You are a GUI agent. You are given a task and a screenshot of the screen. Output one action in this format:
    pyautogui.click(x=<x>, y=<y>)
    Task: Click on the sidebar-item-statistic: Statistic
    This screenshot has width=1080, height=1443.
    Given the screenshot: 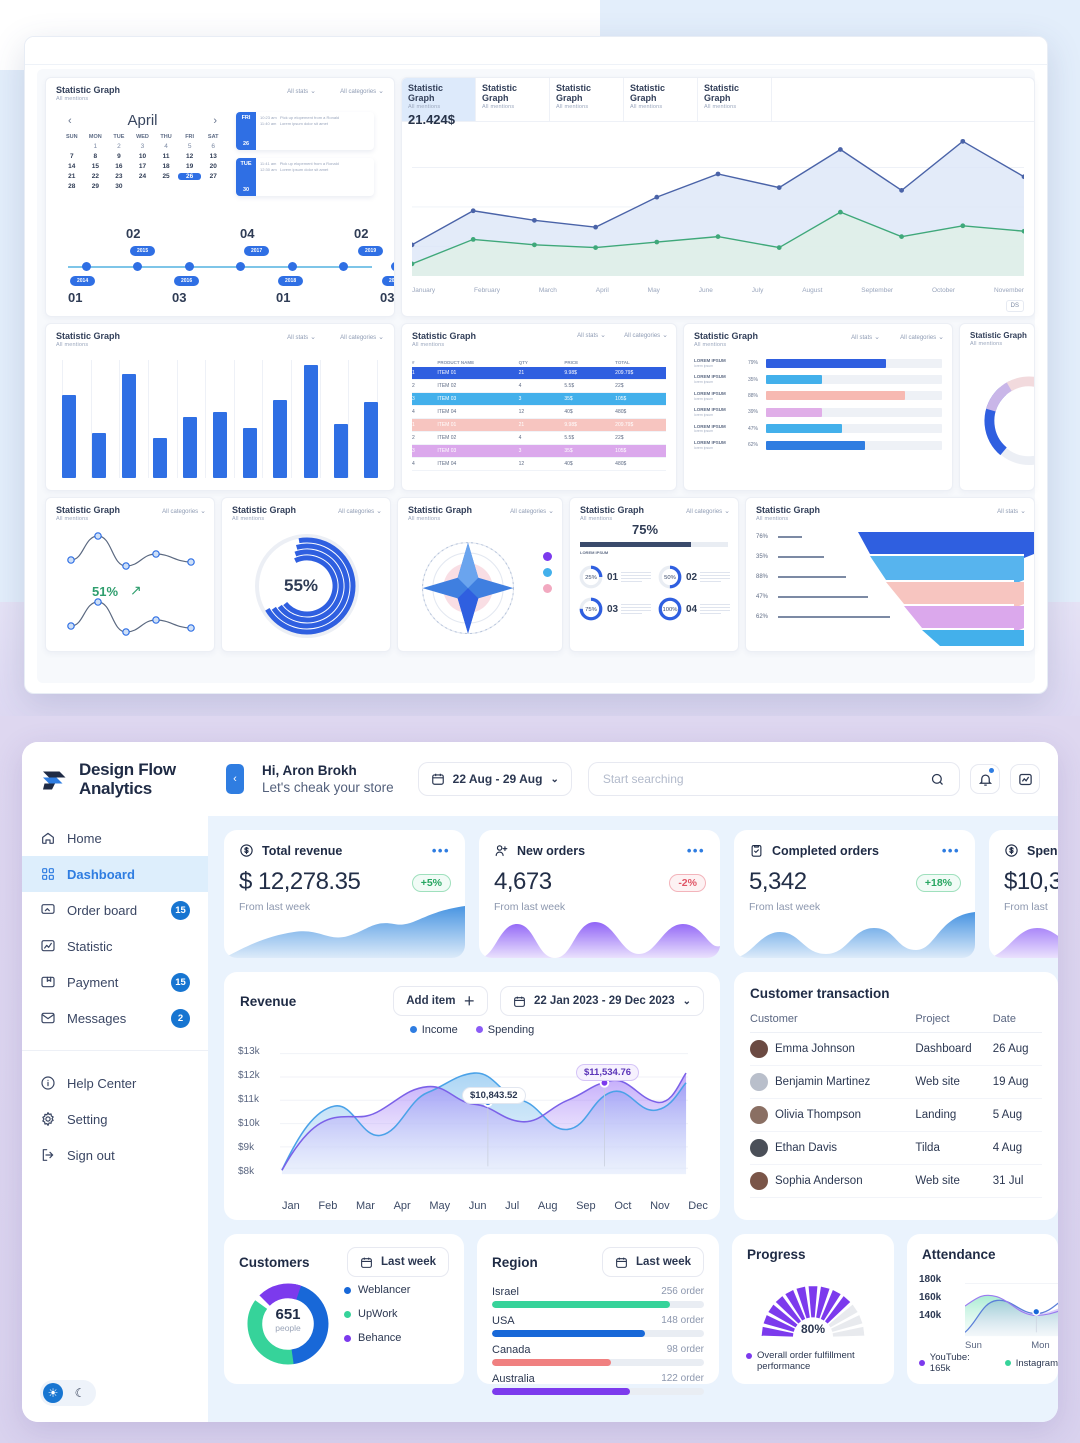 What is the action you would take?
    pyautogui.click(x=115, y=946)
    